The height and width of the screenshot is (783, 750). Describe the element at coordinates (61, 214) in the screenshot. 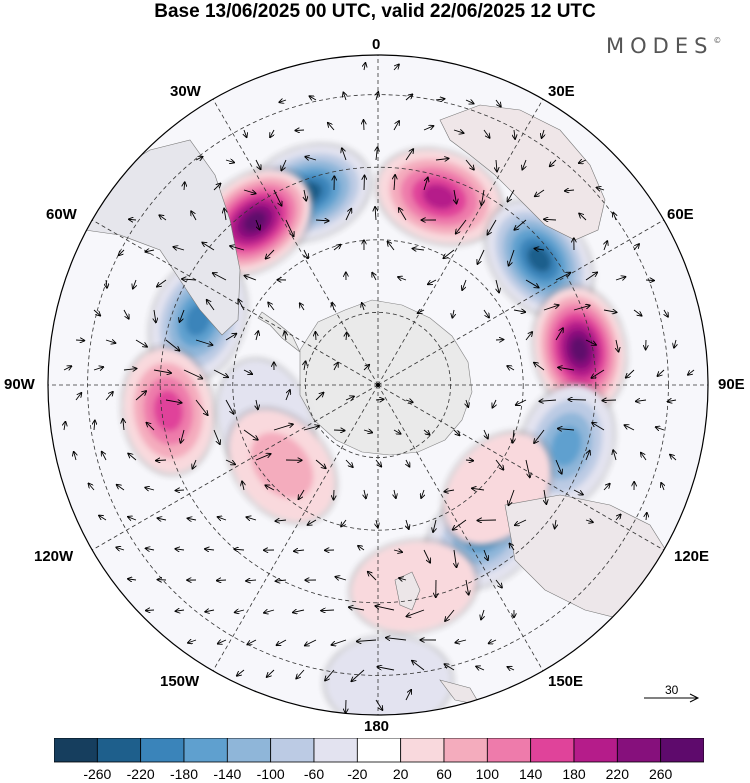

I see `lon-label-60w: 60W` at that location.